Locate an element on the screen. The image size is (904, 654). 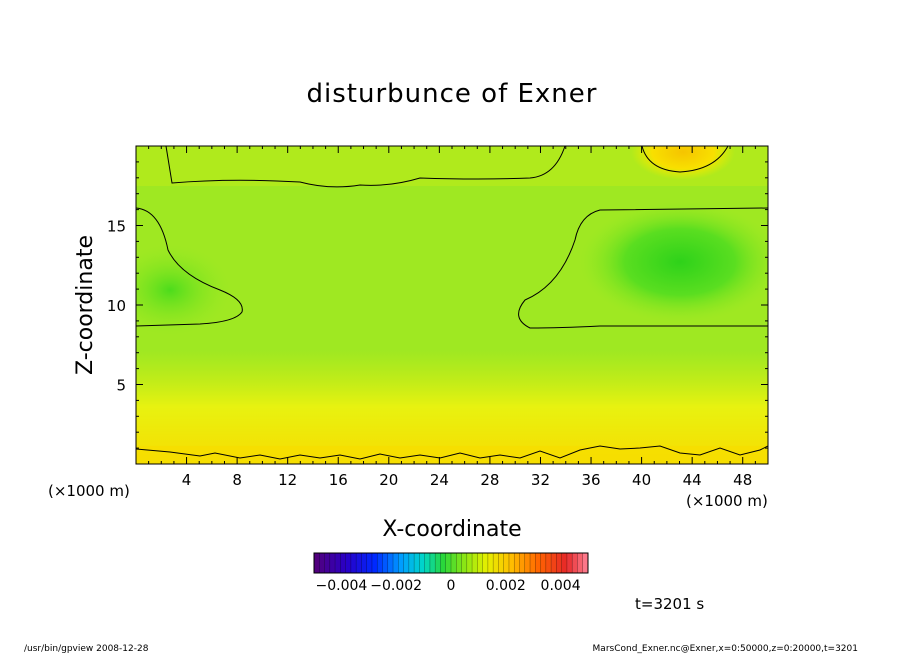
x-tick-label: 28 is located at coordinates (489, 480).